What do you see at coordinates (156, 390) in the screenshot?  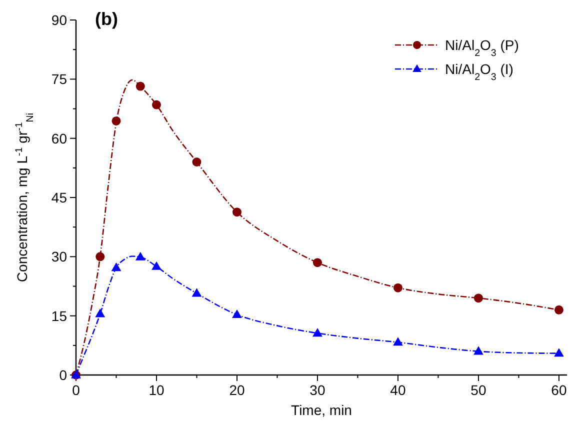 I see `x-tick-label: 10` at bounding box center [156, 390].